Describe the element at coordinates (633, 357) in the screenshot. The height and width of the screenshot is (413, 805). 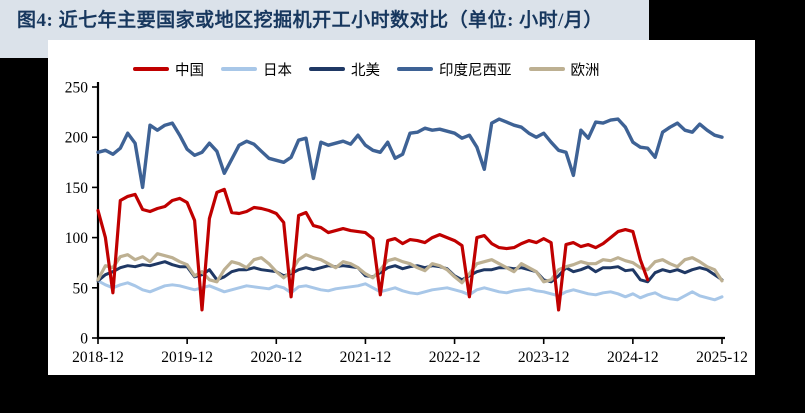
I see `x-tick-label: 2024-12` at that location.